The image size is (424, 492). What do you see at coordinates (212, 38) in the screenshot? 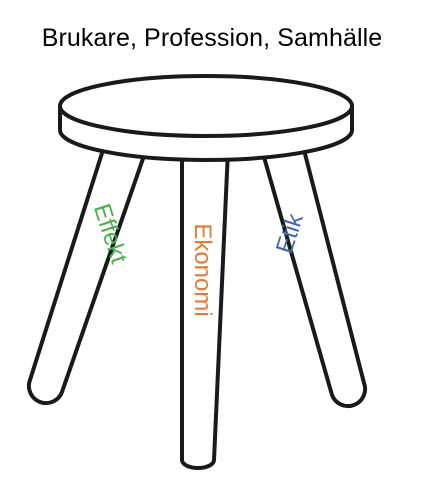
I see `diagram-title: Brukare, Profession, Samhälle` at bounding box center [212, 38].